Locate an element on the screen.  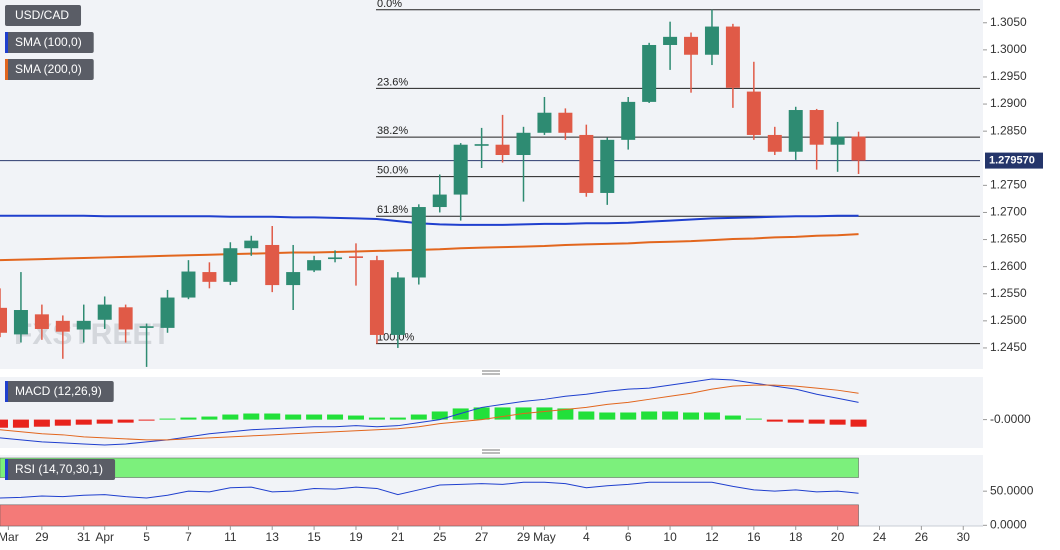
x-tick-label: 10 is located at coordinates (670, 537).